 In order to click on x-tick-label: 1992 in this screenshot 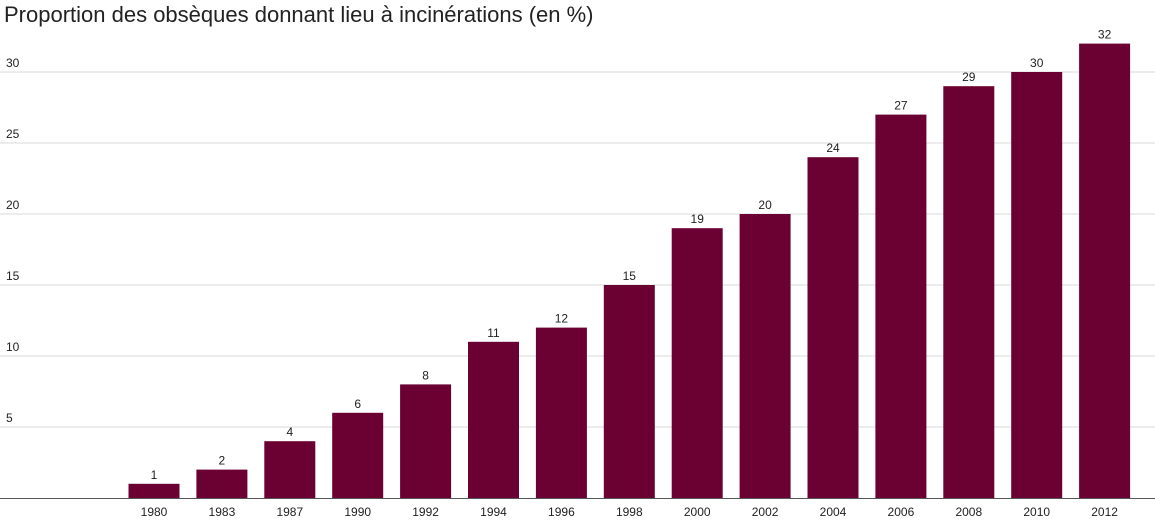, I will do `click(425, 512)`.